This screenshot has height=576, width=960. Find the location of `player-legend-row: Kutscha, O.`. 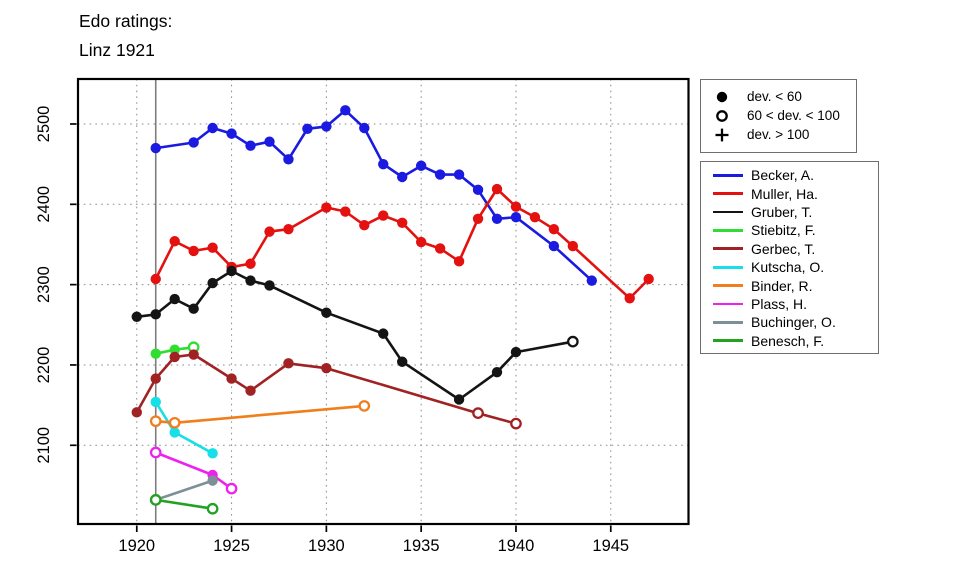

player-legend-row: Kutscha, O. is located at coordinates (789, 267).